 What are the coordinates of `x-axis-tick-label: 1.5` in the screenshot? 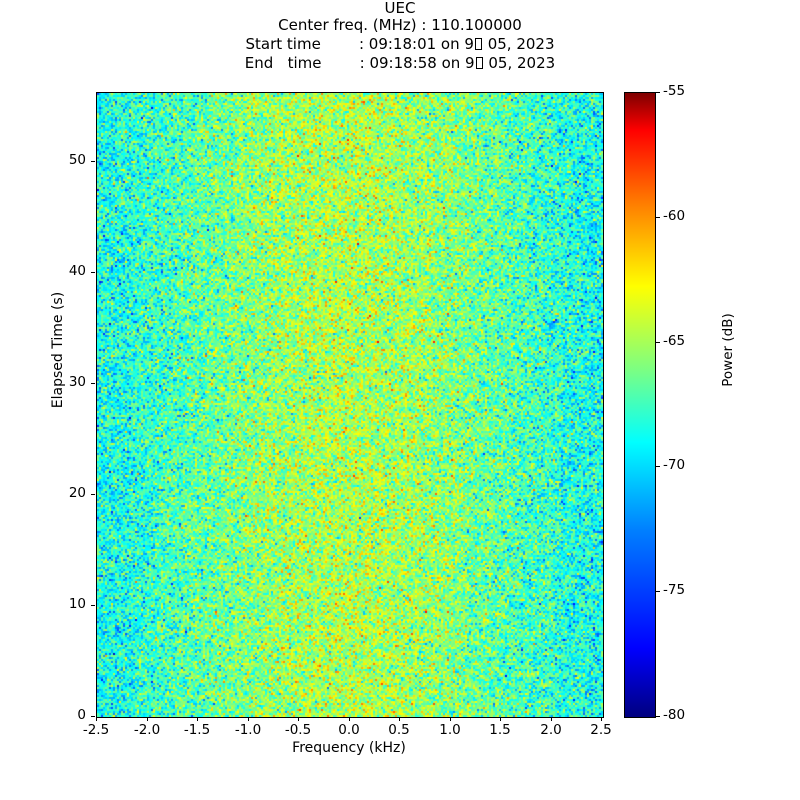 It's located at (500, 730).